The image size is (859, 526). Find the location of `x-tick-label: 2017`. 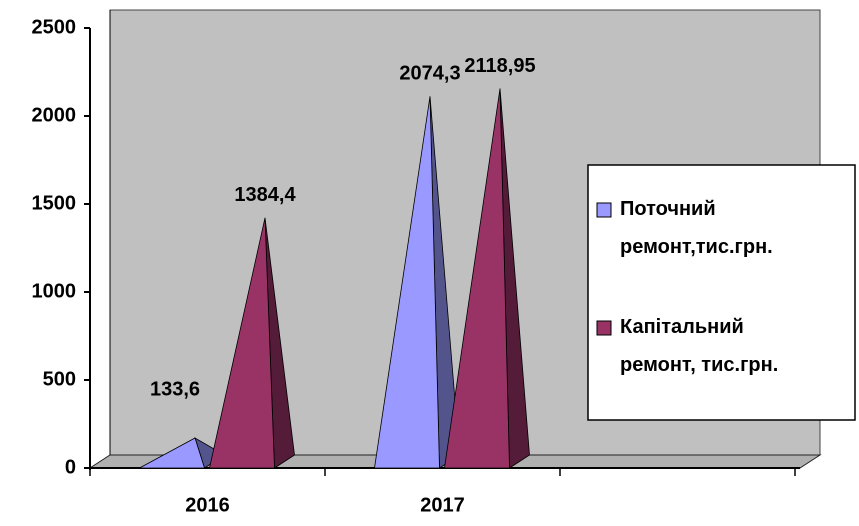

x-tick-label: 2017 is located at coordinates (442, 505).